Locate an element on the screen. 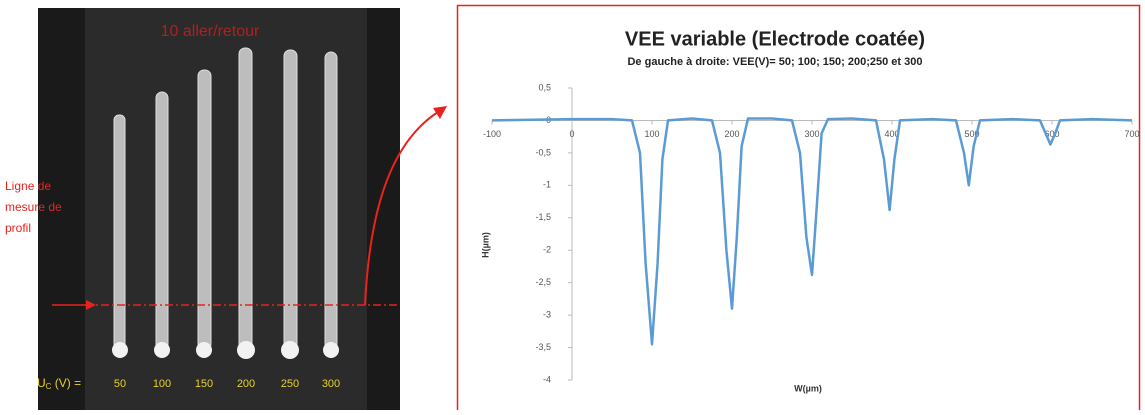 The image size is (1145, 415). voltage-symbol: U is located at coordinates (41, 383).